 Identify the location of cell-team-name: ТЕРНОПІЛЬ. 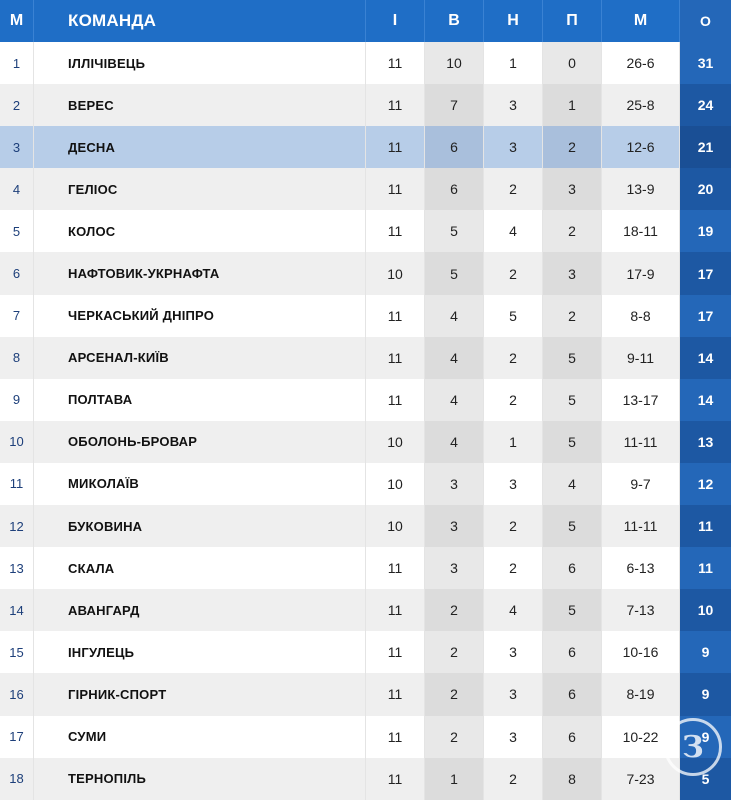
(200, 778).